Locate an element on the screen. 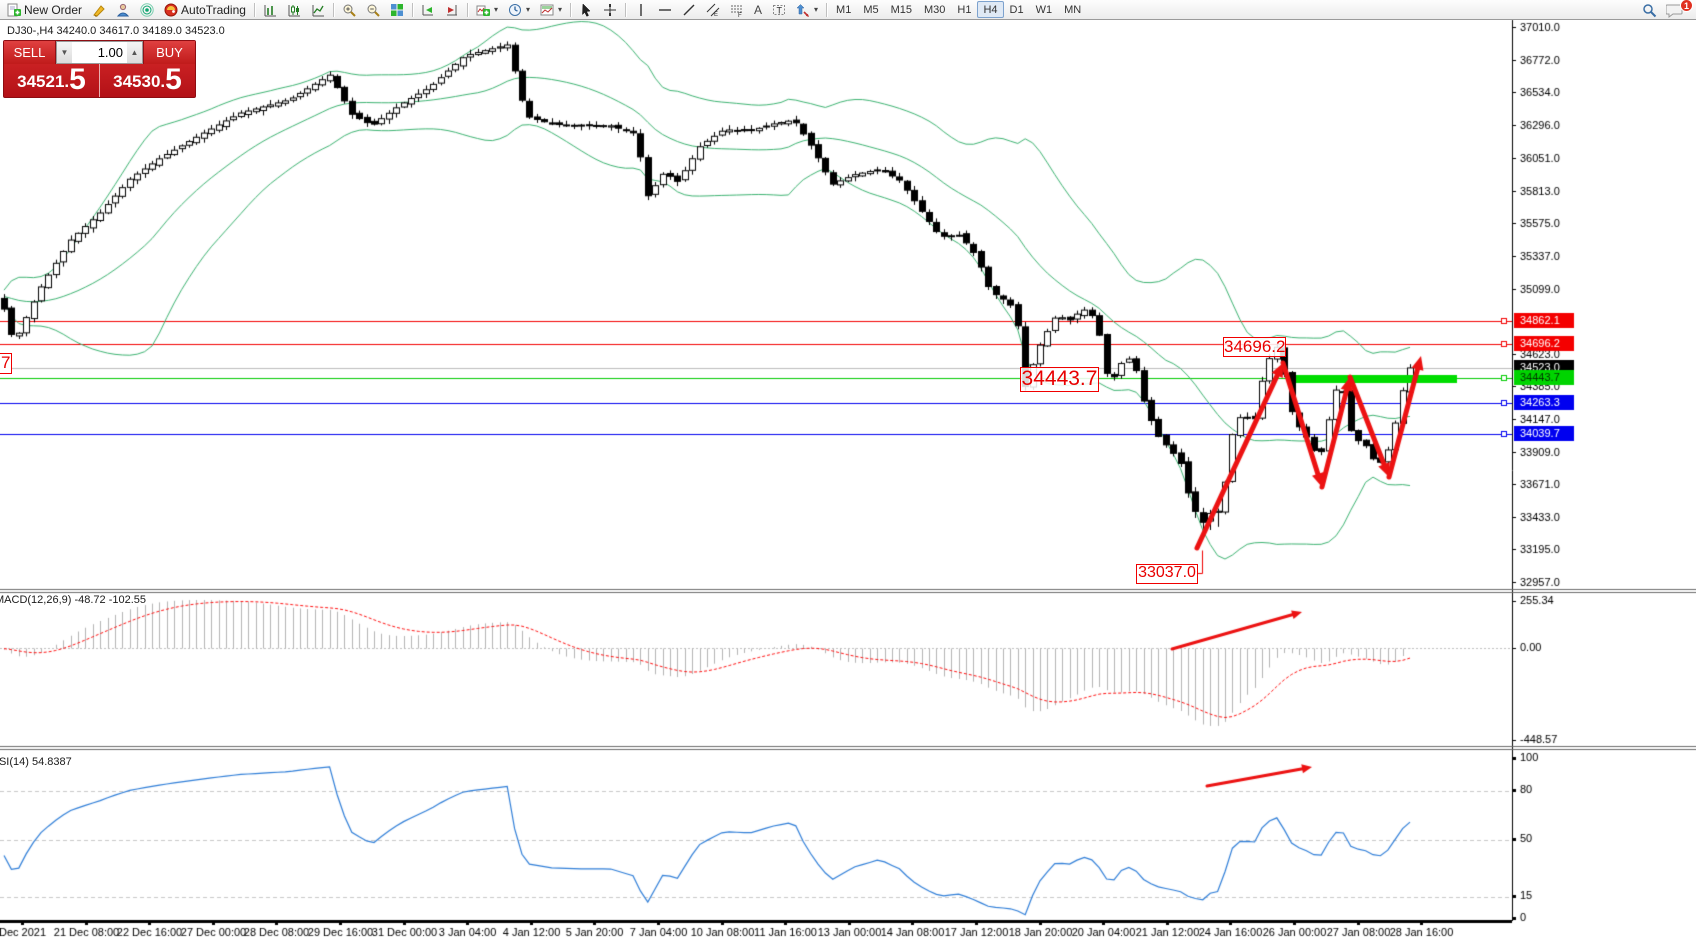  volume-input: 1.00 is located at coordinates (110, 52).